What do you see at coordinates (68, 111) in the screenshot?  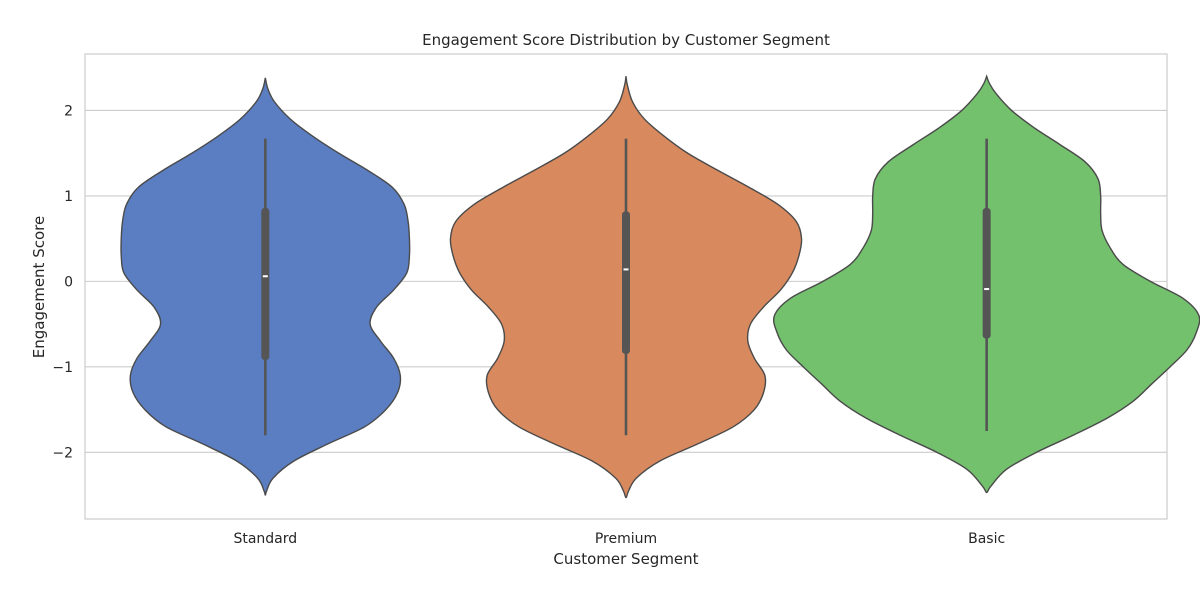 I see `y-tick-label: 2` at bounding box center [68, 111].